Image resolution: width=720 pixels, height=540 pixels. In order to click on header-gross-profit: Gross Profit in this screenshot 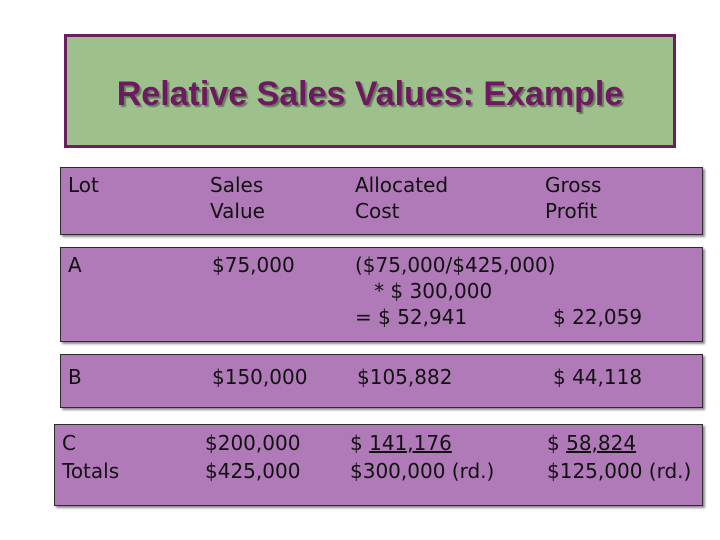, I will do `click(573, 198)`.